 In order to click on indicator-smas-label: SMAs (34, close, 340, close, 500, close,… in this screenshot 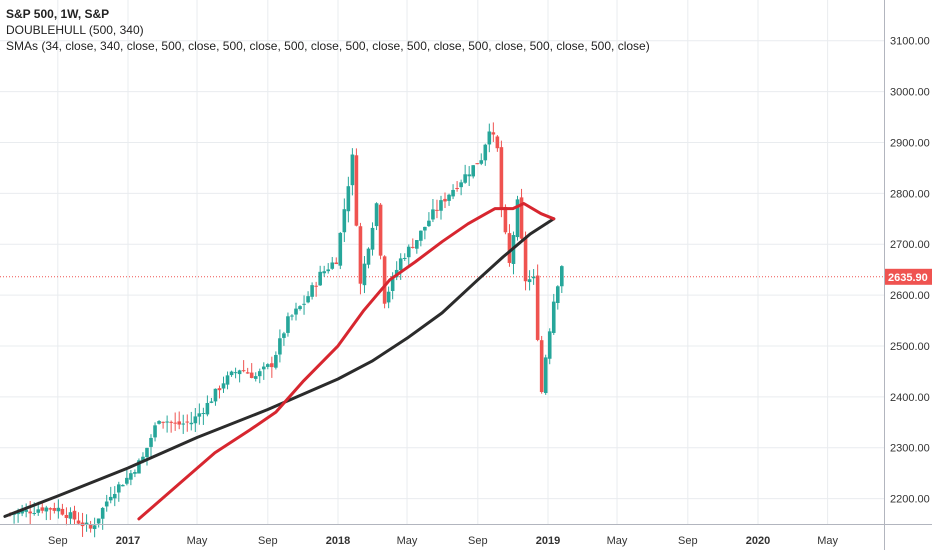, I will do `click(328, 46)`.